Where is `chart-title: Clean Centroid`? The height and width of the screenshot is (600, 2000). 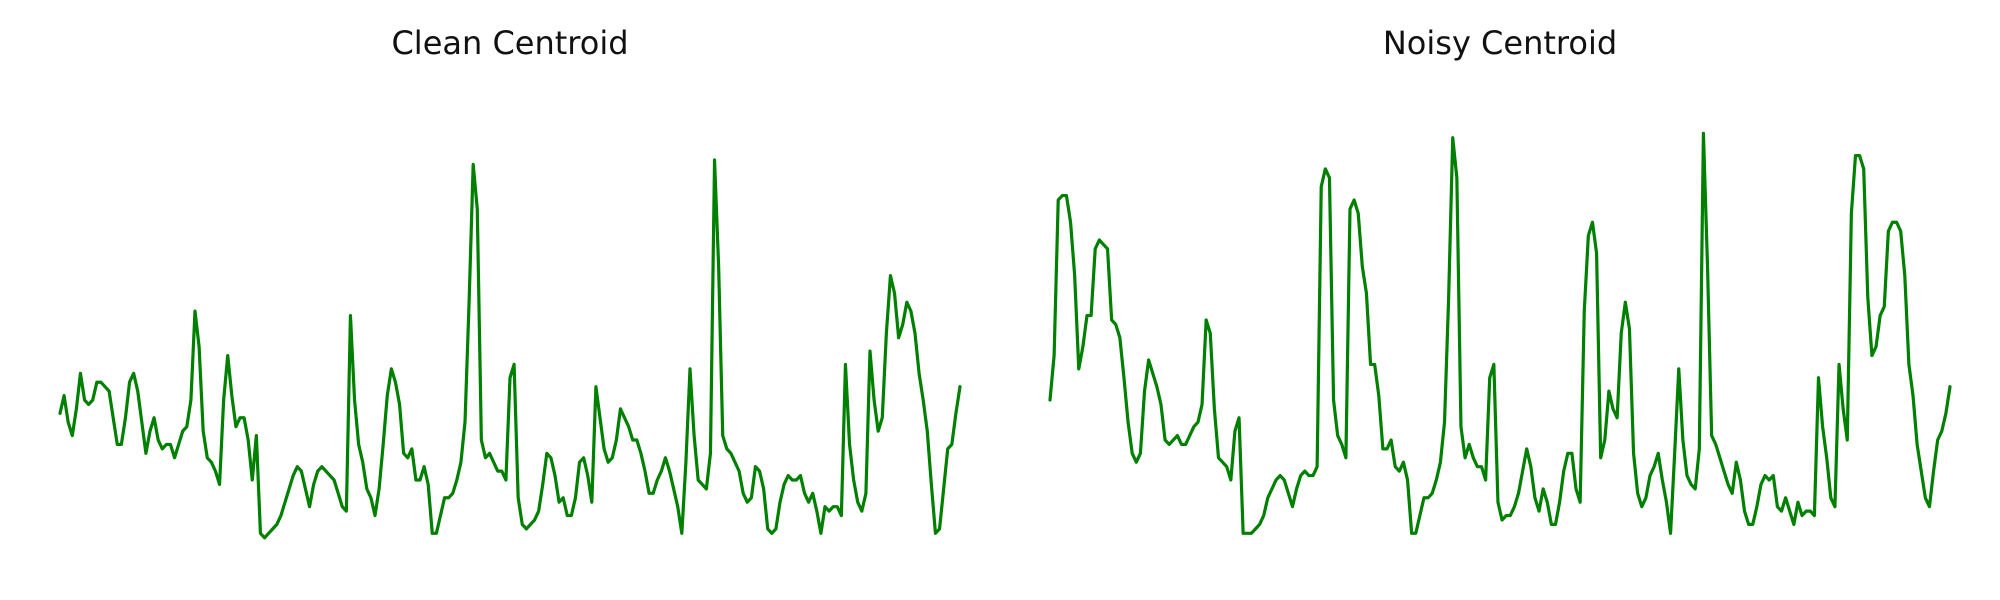 chart-title: Clean Centroid is located at coordinates (510, 43).